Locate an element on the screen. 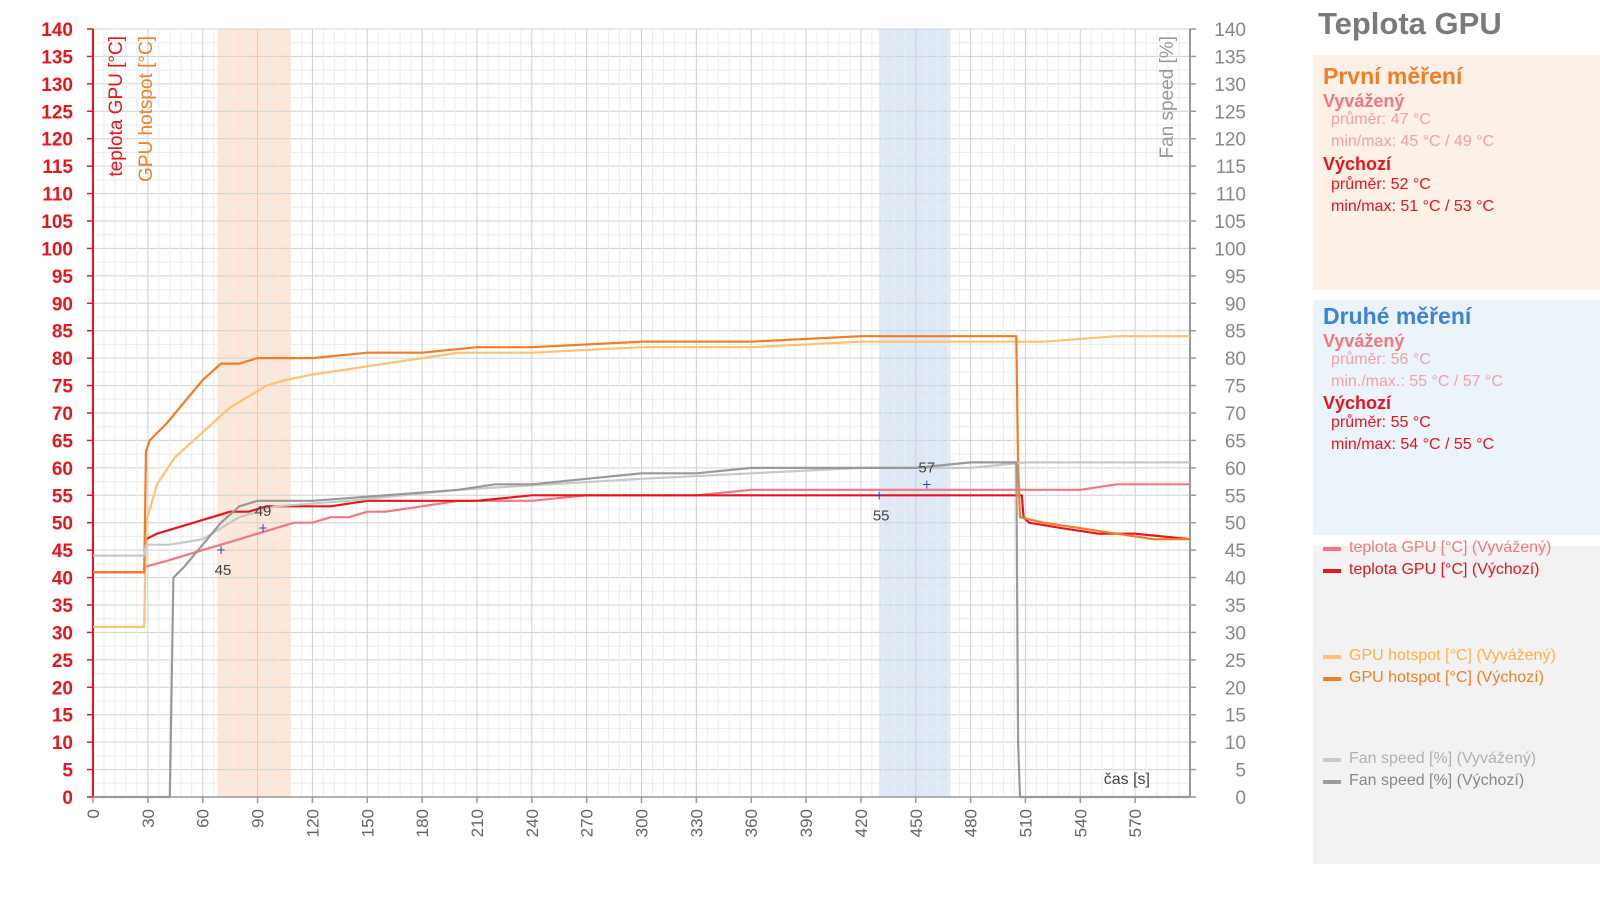  y-right-tick-label: 110 is located at coordinates (1231, 195).